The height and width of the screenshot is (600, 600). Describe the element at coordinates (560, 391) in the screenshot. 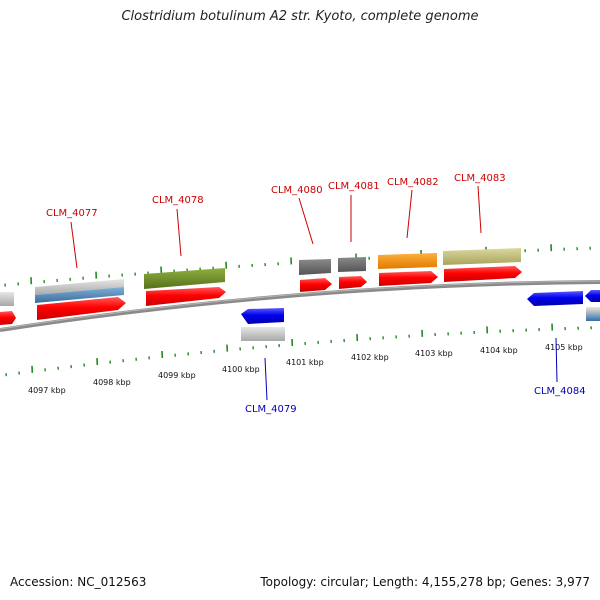

I see `gene-label: CLM_4084` at that location.